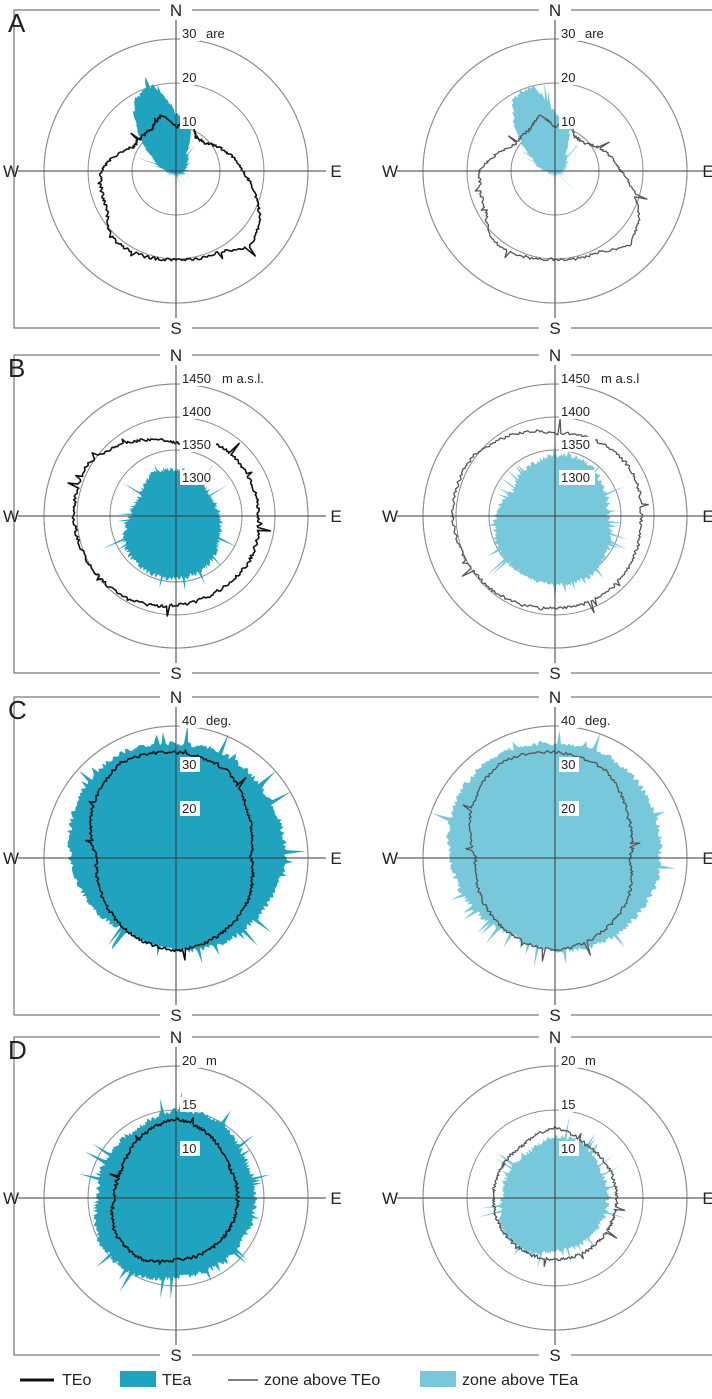  I want to click on legend-label: TEa, so click(176, 1380).